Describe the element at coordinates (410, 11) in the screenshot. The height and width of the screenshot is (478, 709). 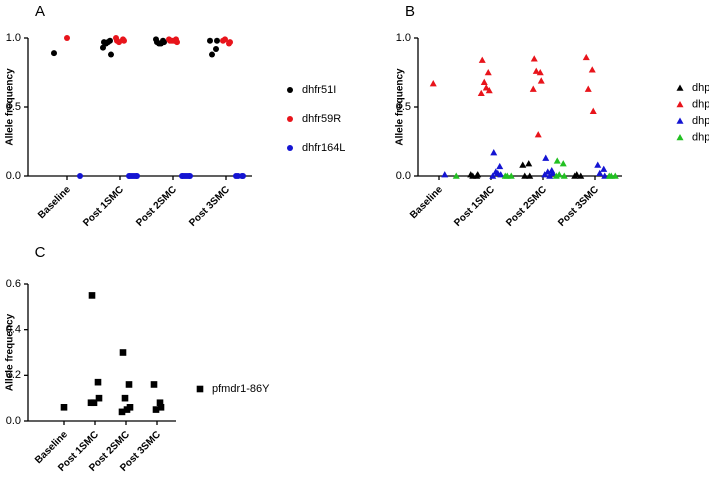
I see `panel-label: B` at that location.